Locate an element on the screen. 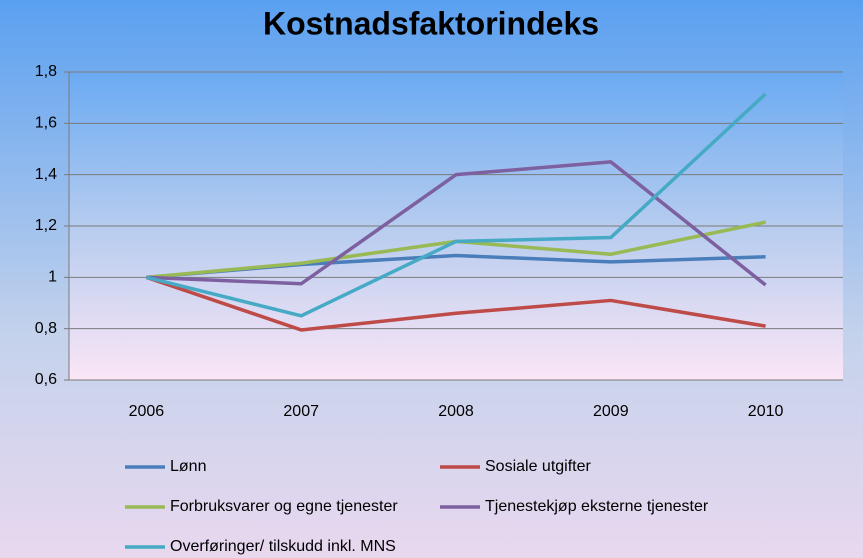  series-line is located at coordinates (455, 303).